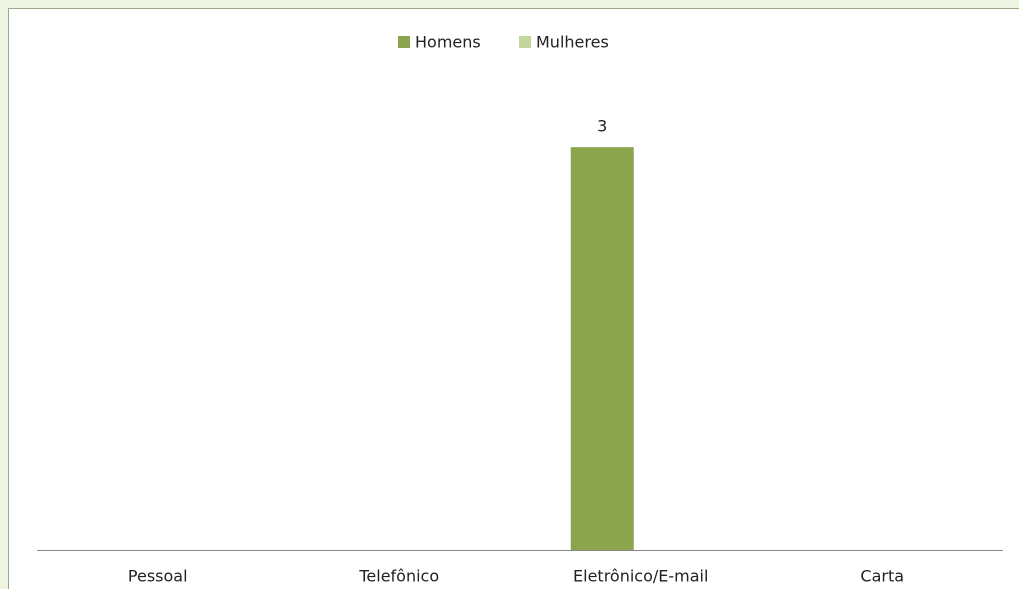 This screenshot has width=1019, height=589. I want to click on legend-label: Homens, so click(448, 42).